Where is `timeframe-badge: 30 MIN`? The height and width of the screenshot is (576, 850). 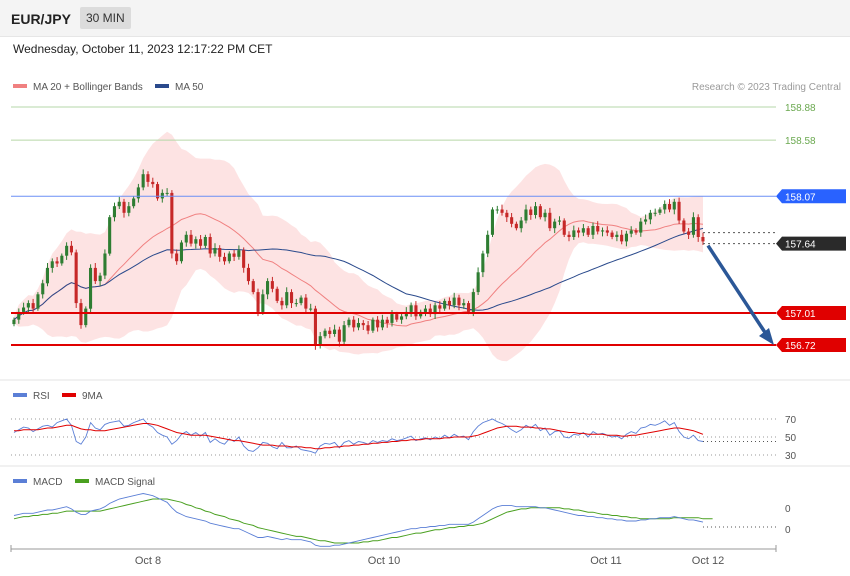
timeframe-badge: 30 MIN is located at coordinates (105, 18).